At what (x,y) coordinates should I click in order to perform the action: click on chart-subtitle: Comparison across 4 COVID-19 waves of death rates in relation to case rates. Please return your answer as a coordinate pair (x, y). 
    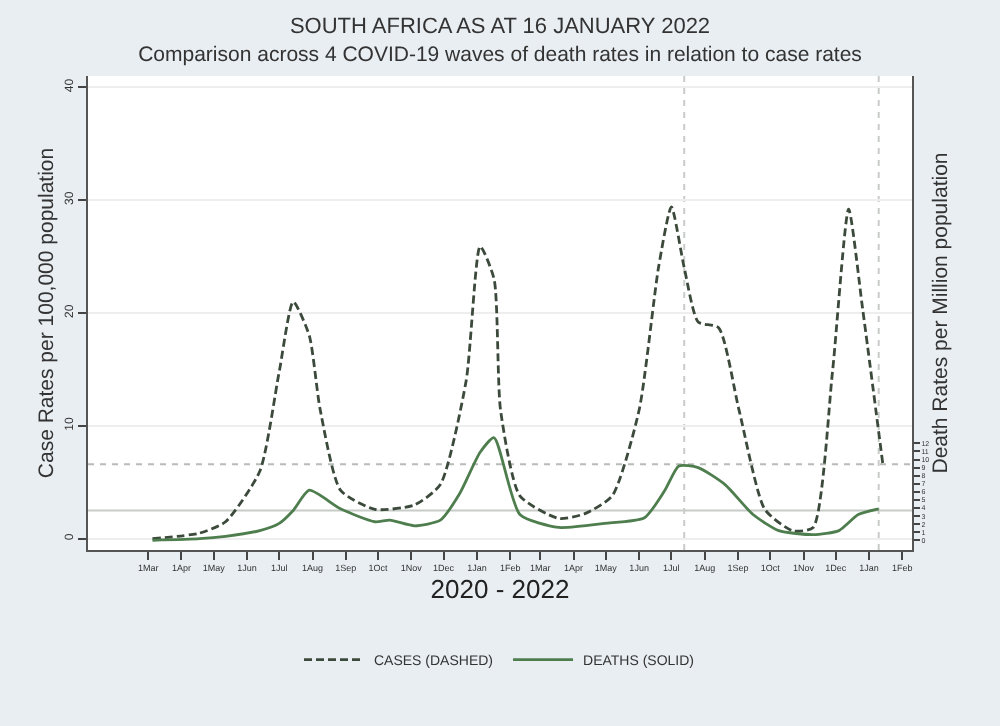
    Looking at the image, I should click on (500, 55).